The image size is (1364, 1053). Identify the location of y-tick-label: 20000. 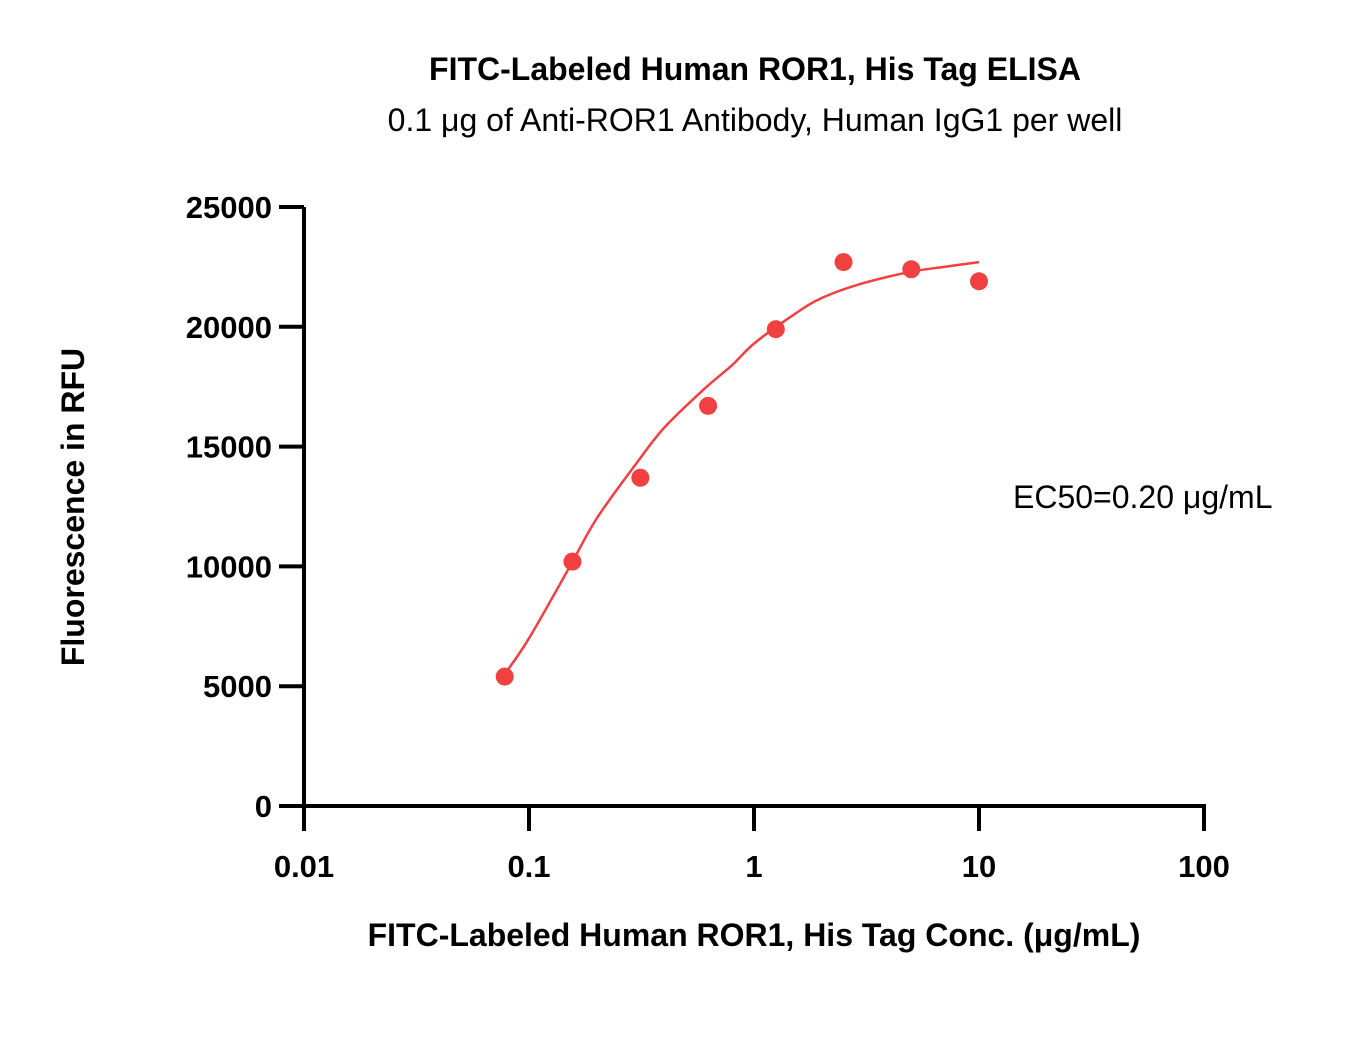
(229, 327).